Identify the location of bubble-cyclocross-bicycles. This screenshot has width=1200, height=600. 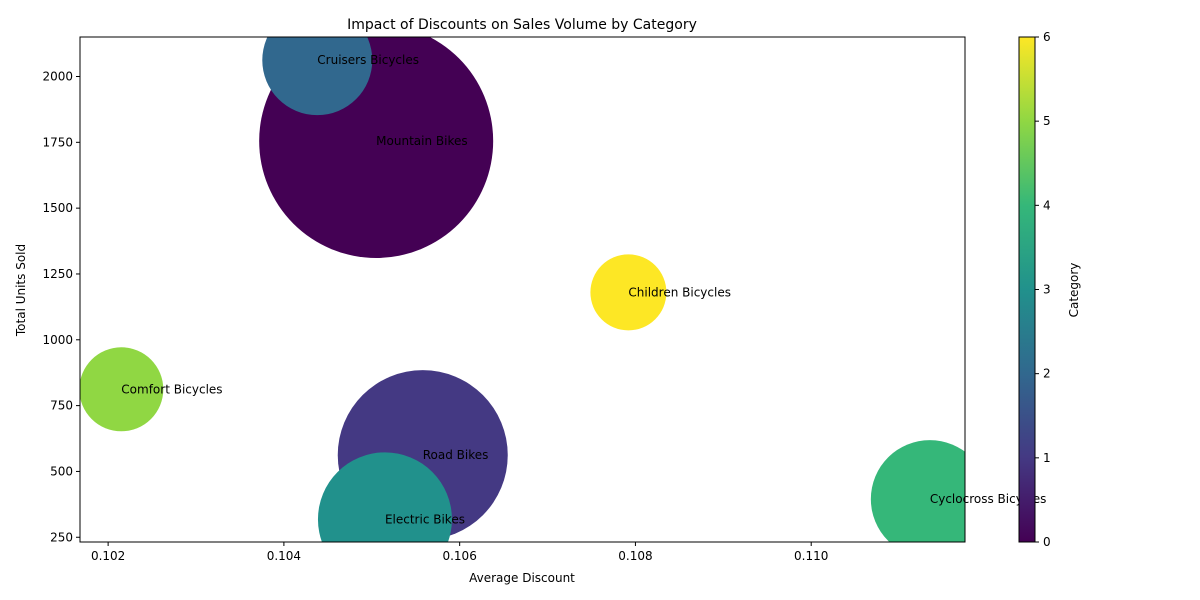
(917, 491).